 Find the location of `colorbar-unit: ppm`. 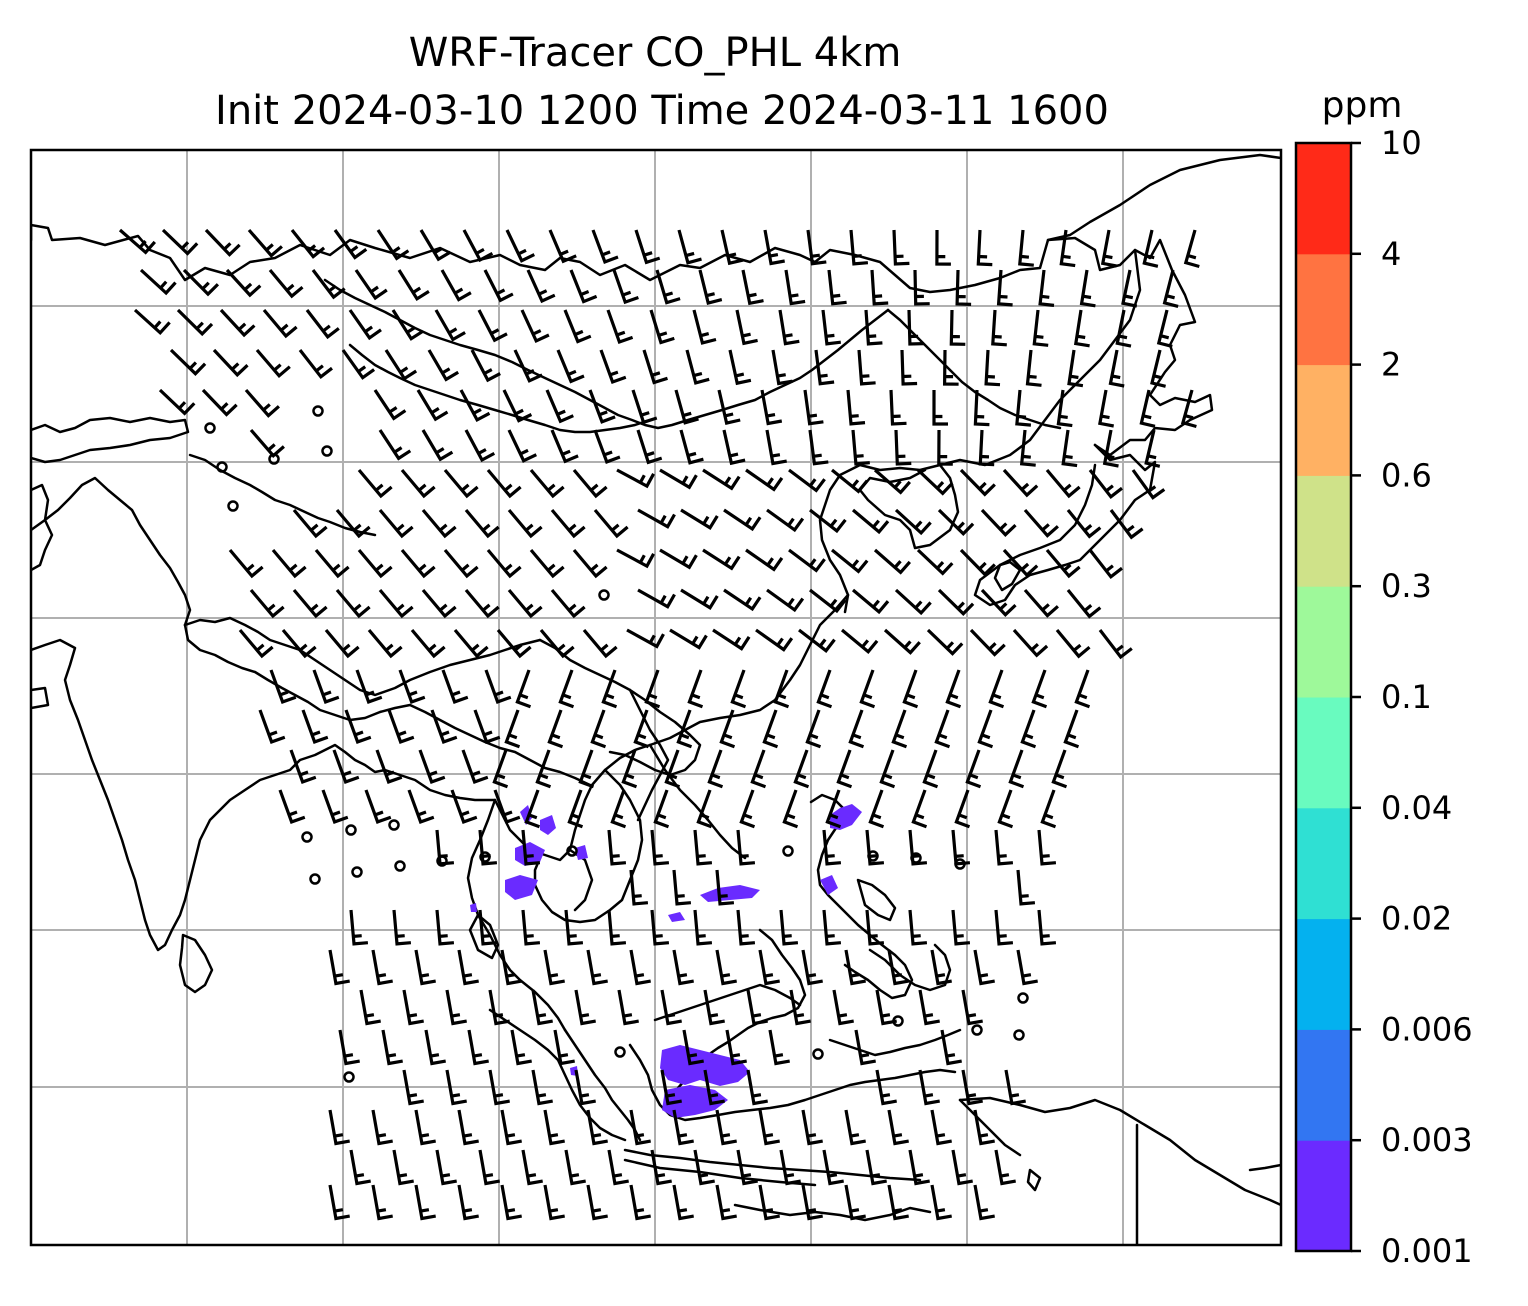

colorbar-unit: ppm is located at coordinates (1362, 105).